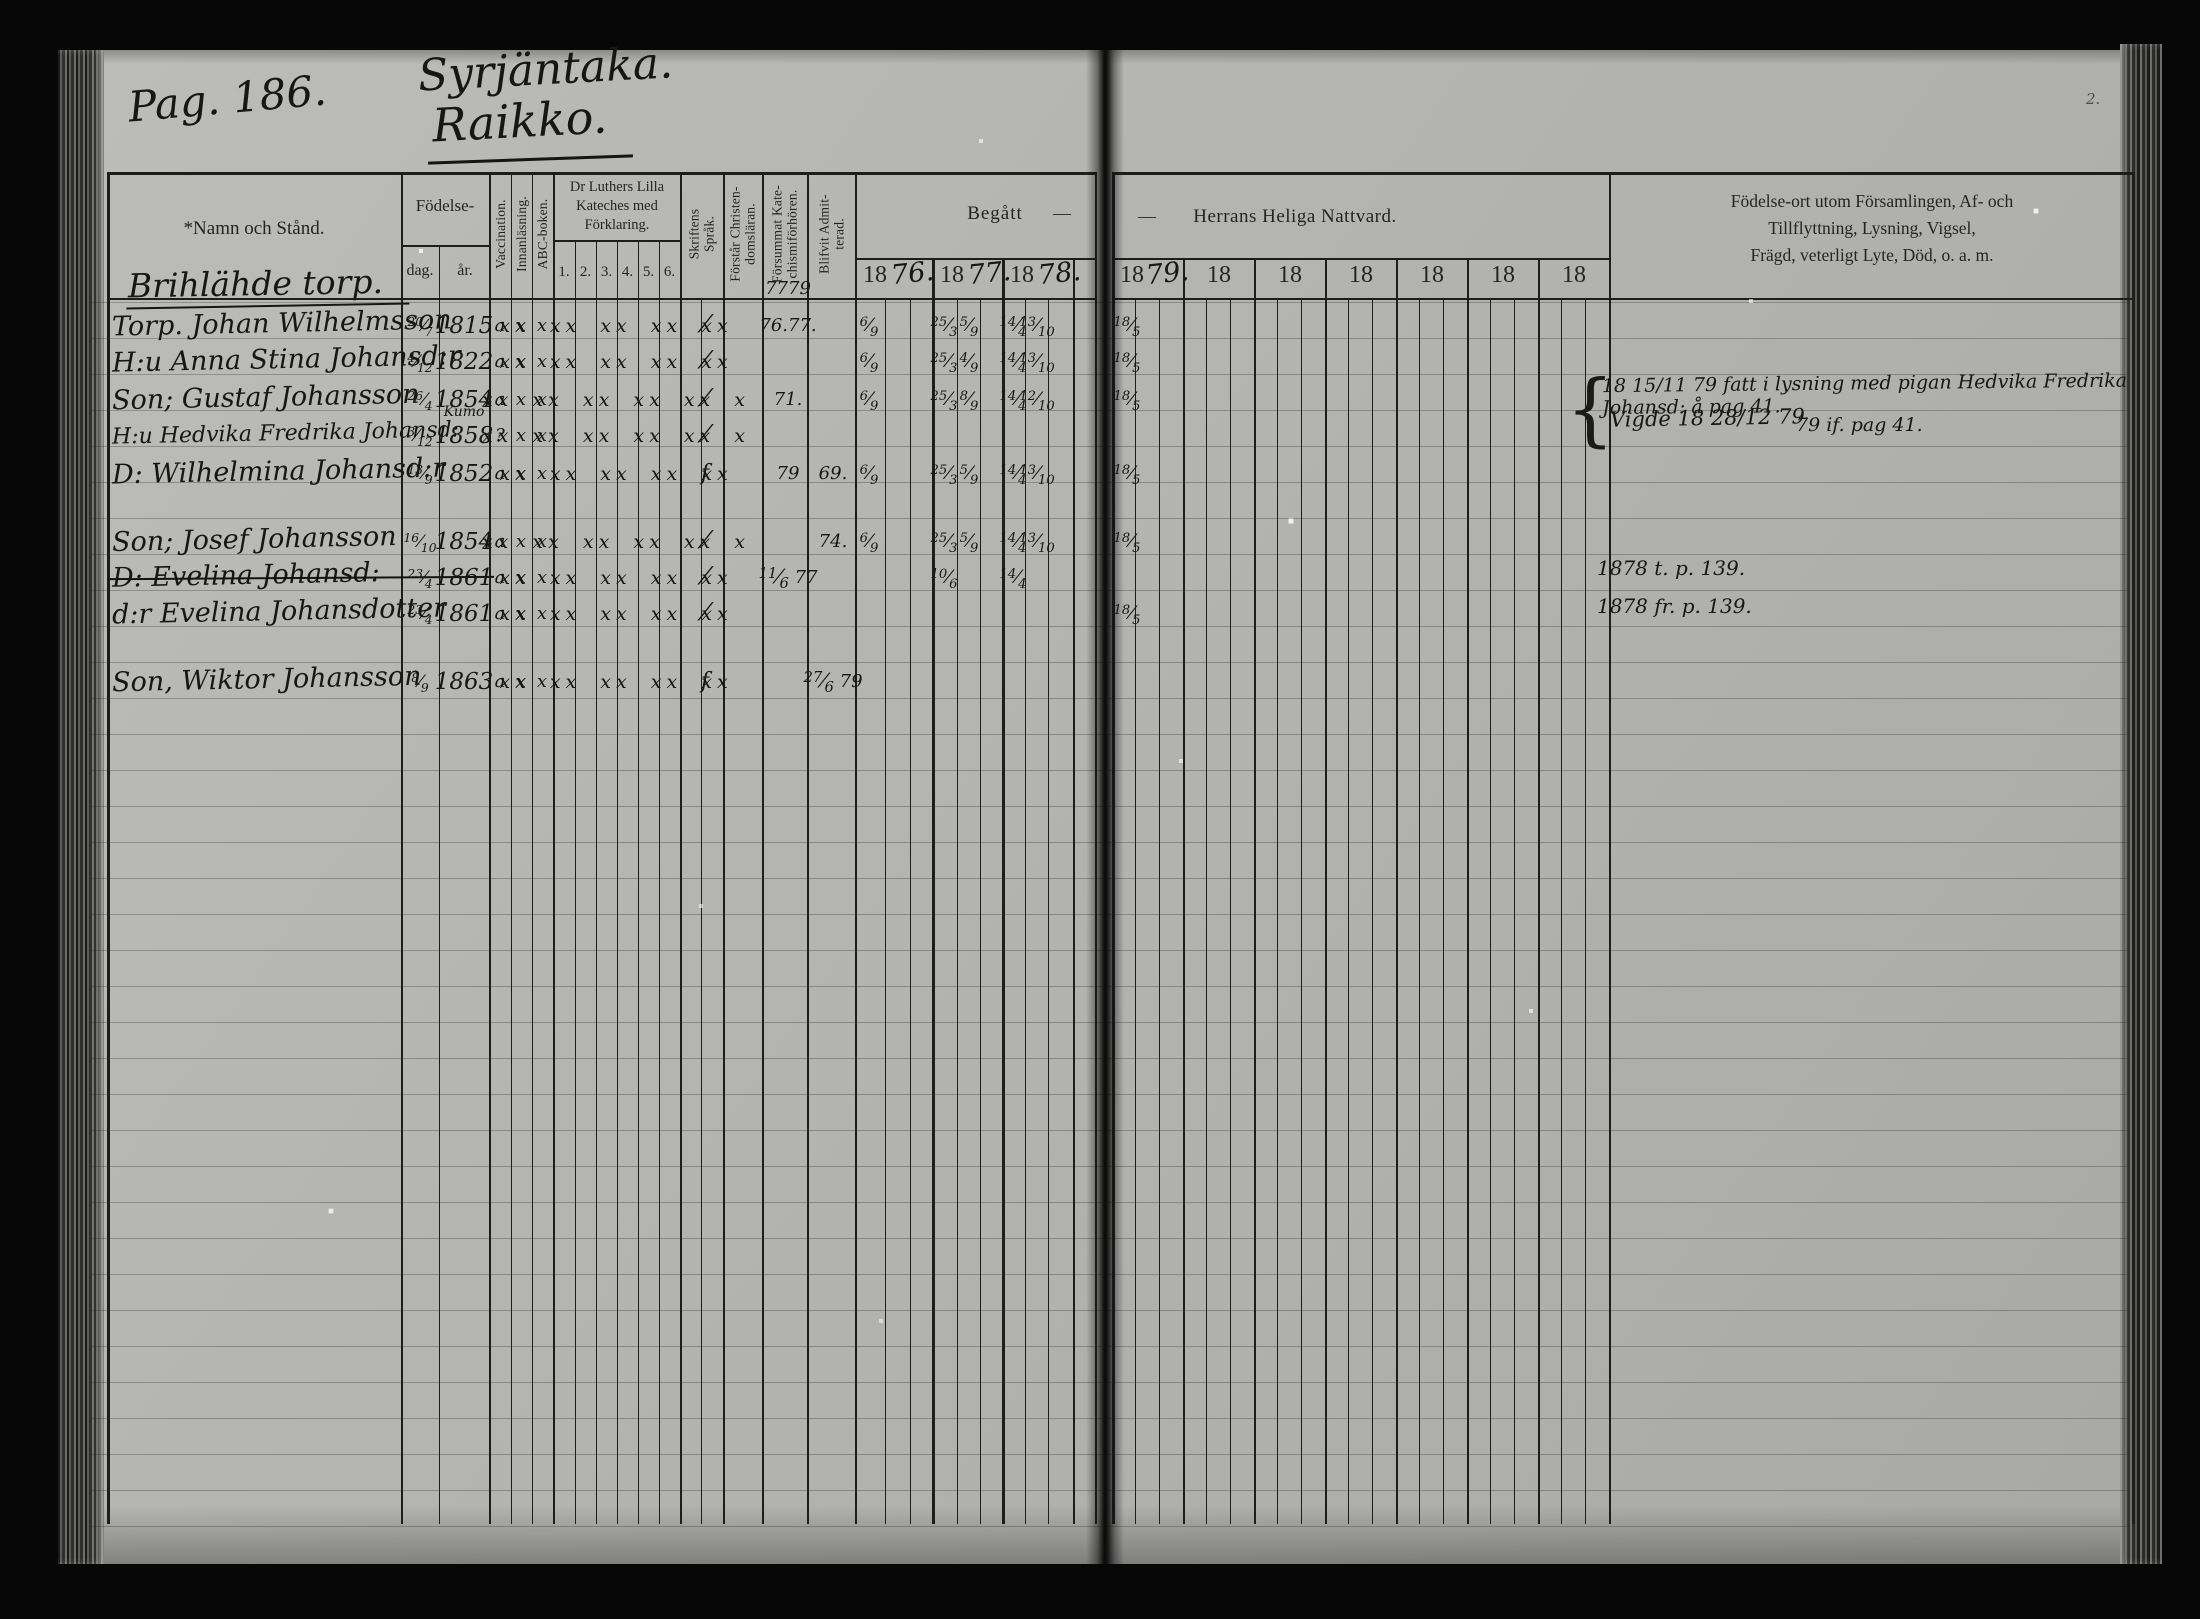 This screenshot has width=2200, height=1619. What do you see at coordinates (648, 272) in the screenshot?
I see `catechism-number: 5.` at bounding box center [648, 272].